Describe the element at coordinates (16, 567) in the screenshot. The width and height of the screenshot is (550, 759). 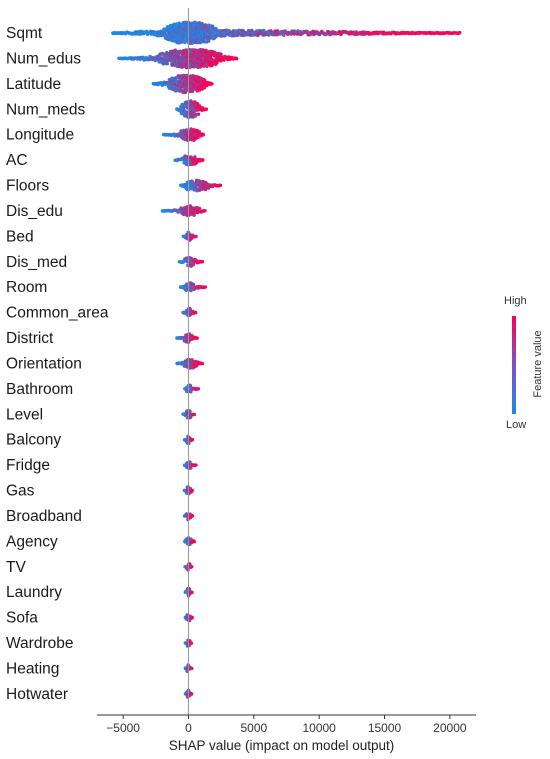
I see `feature-label: TV` at that location.